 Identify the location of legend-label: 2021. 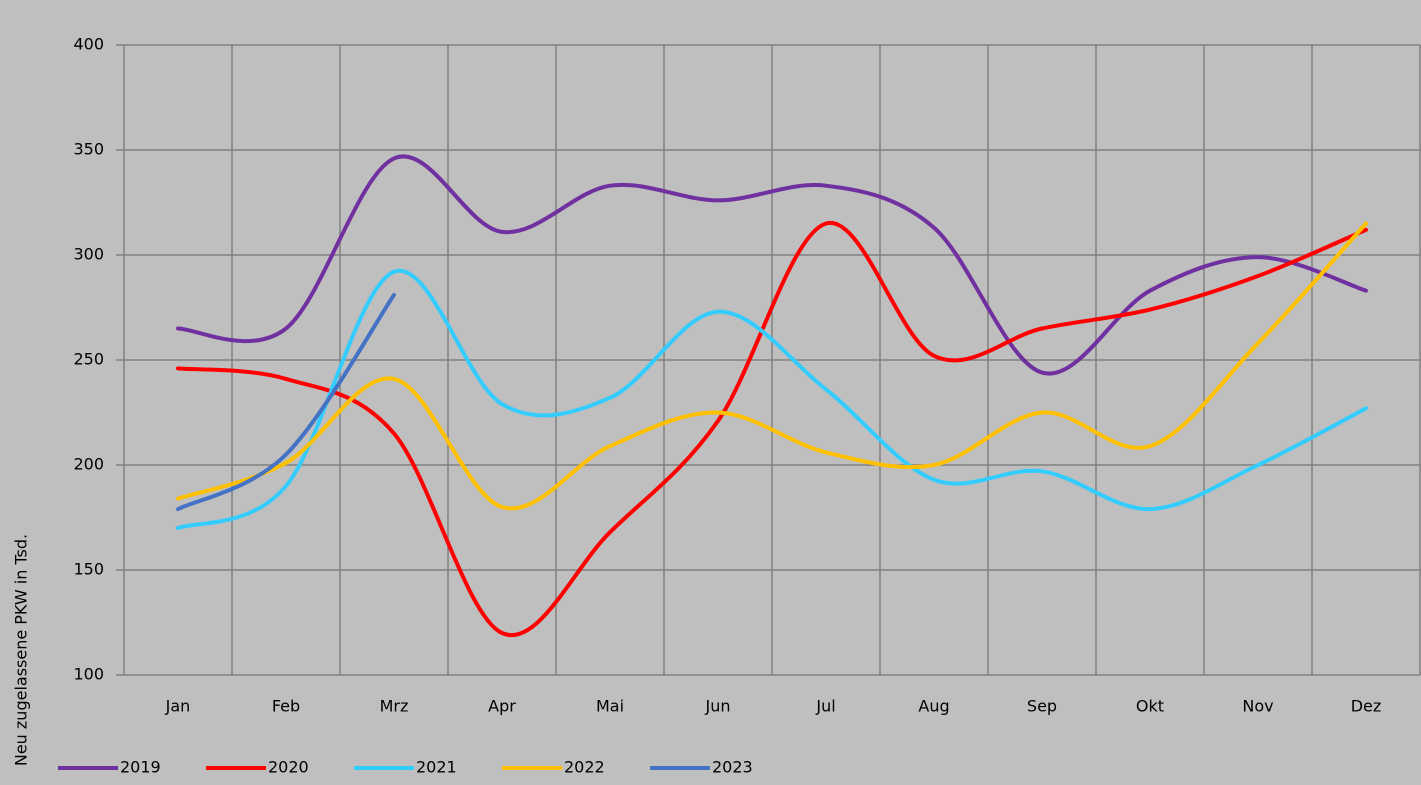
(436, 767).